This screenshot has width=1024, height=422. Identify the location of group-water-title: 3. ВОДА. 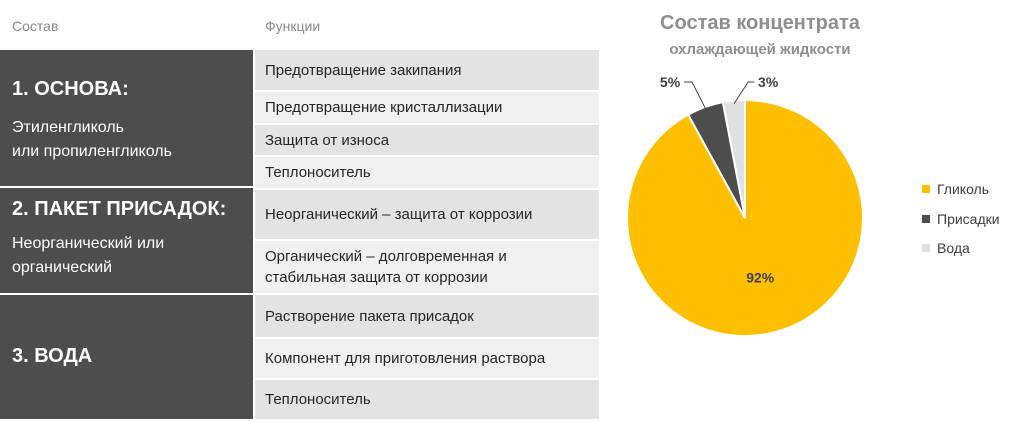
(52, 356).